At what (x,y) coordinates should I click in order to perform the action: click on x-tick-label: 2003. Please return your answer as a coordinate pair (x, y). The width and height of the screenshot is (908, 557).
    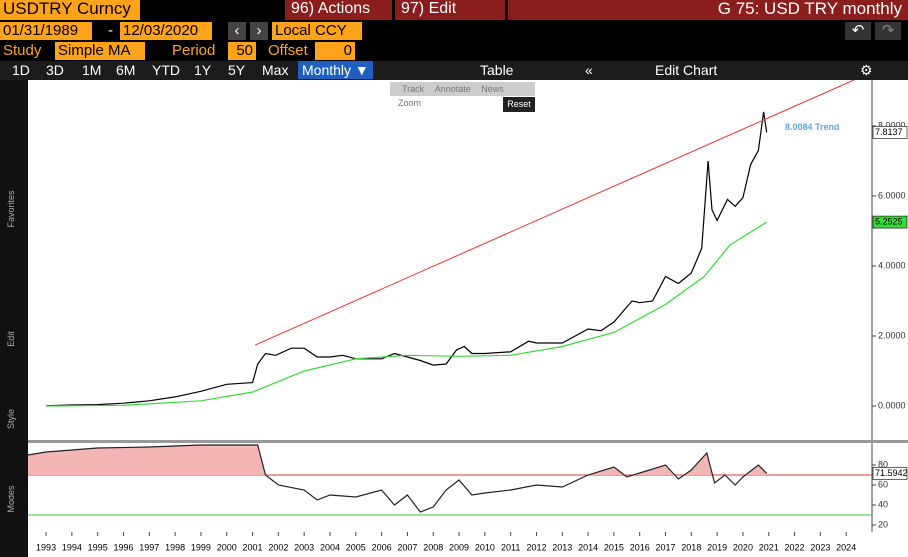
    Looking at the image, I should click on (304, 547).